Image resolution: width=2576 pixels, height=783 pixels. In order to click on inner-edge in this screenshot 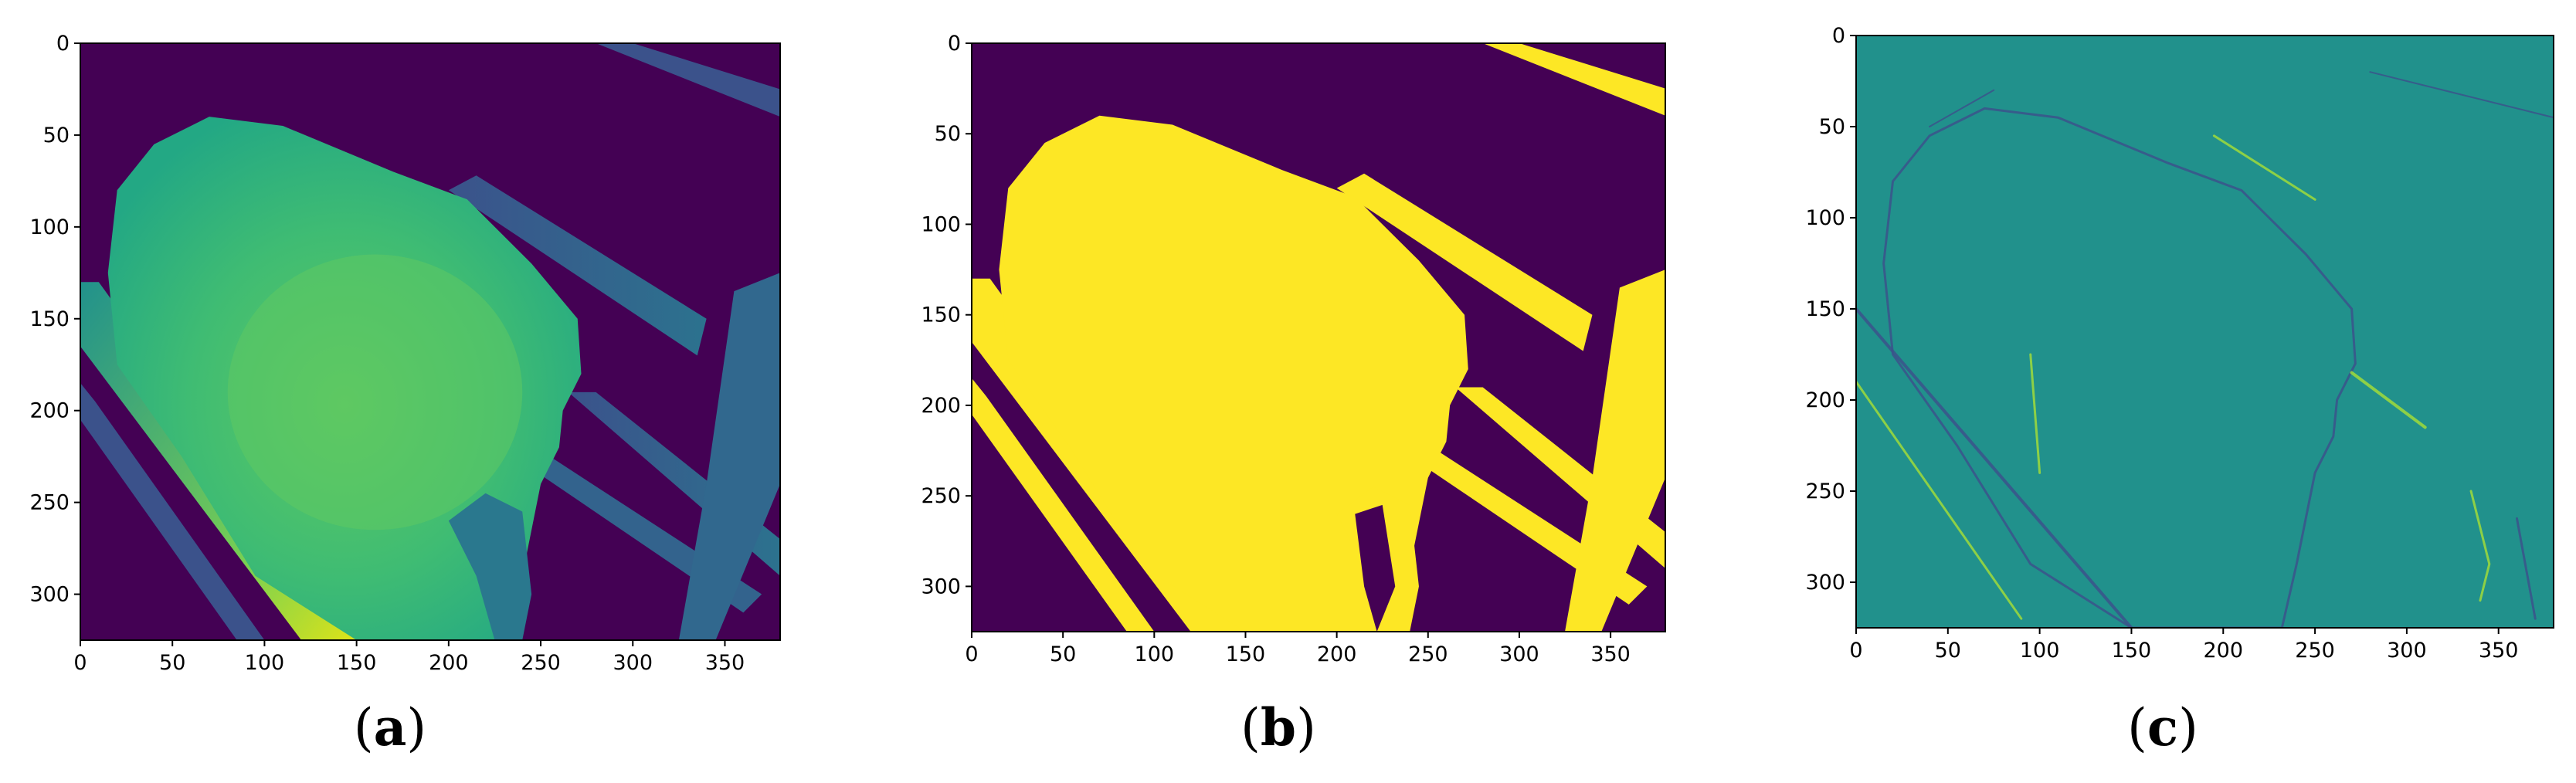, I will do `click(2035, 413)`.